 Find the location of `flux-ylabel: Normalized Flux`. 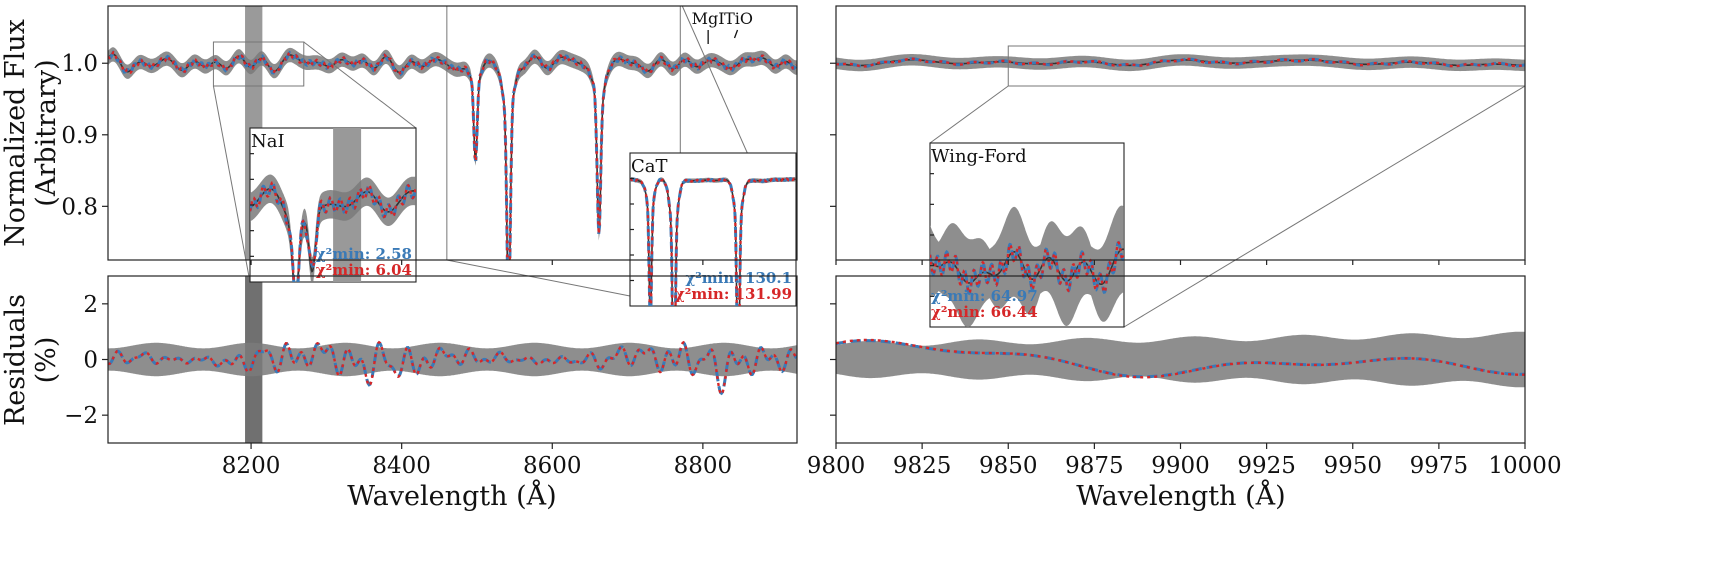

flux-ylabel: Normalized Flux is located at coordinates (15, 133).